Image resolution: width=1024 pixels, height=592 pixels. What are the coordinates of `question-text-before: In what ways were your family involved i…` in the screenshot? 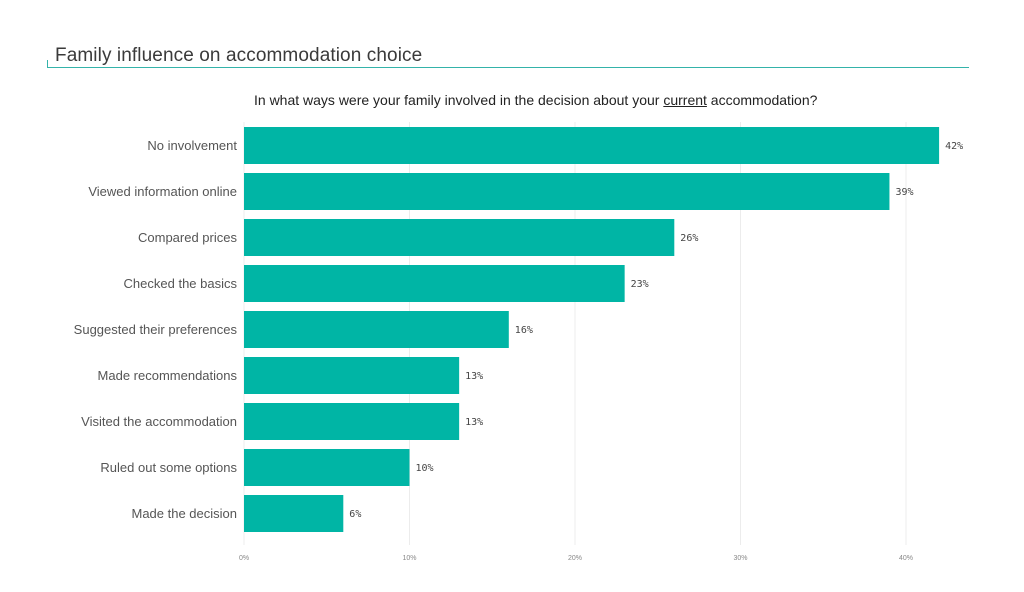 It's located at (459, 100).